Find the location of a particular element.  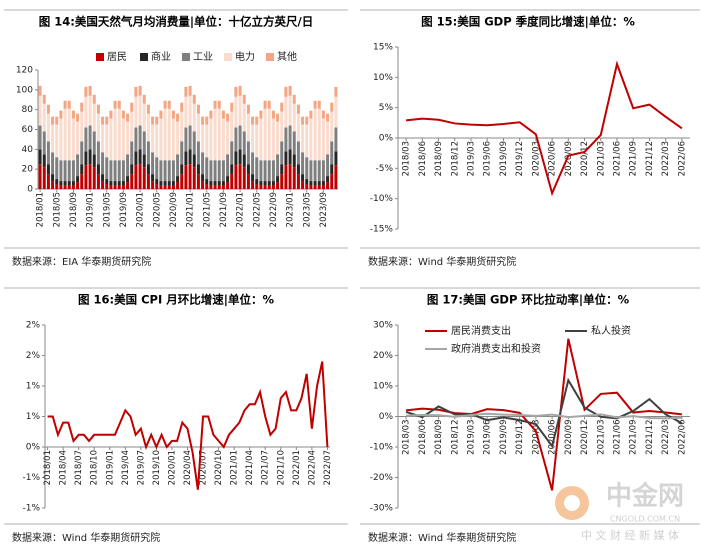

x-tick-label: 2021/07 is located at coordinates (266, 467).